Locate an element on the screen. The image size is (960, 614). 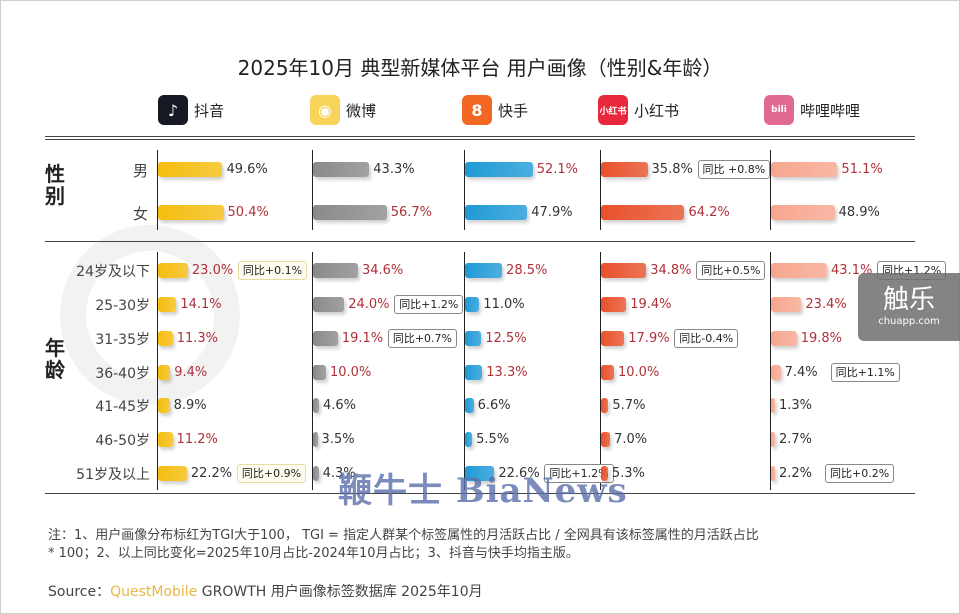
chuapp-url: chuapp.com is located at coordinates (909, 321).